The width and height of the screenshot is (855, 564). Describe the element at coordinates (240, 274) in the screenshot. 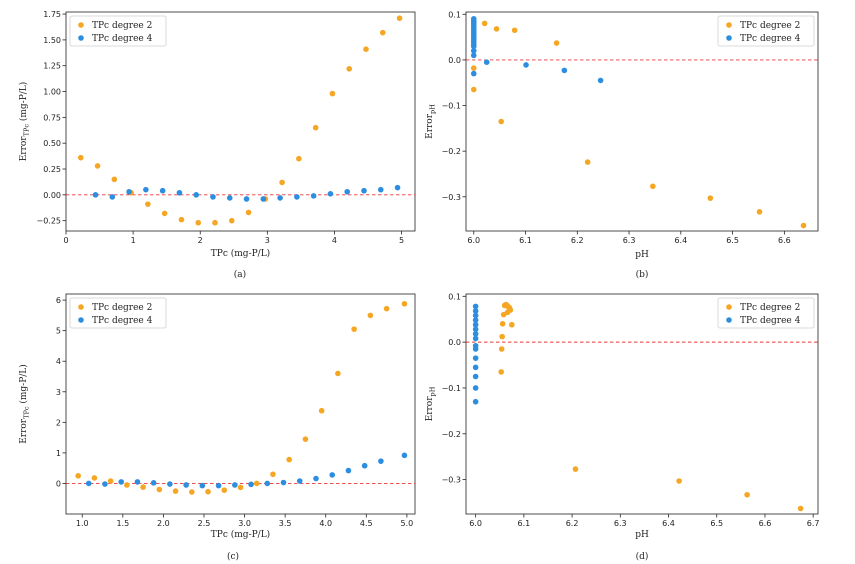

I see `panel-caption: (a)` at that location.